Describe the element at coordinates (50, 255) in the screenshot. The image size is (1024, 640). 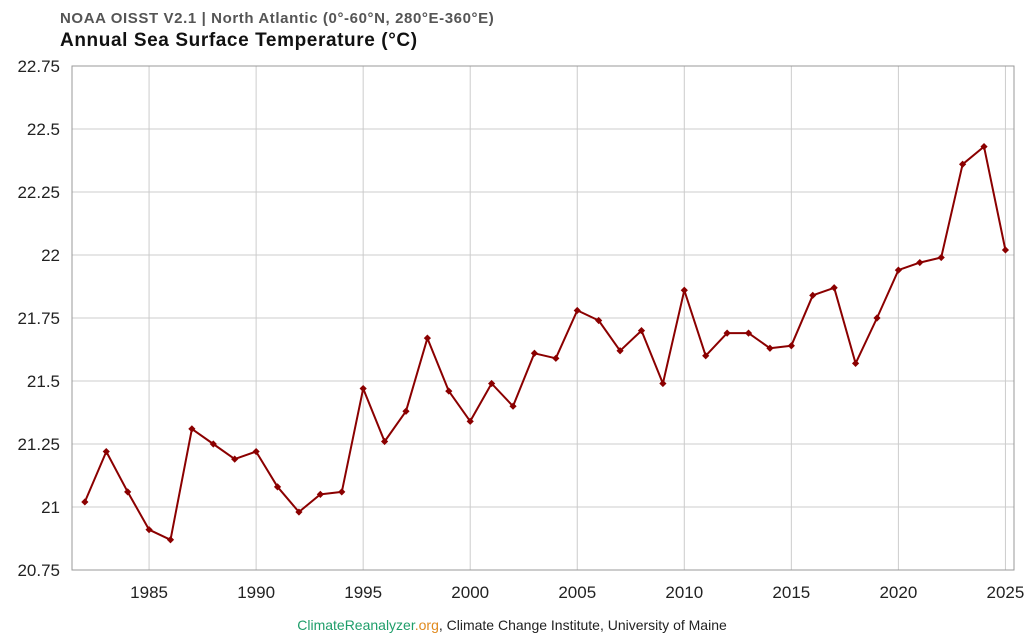
I see `y-tick-label: 22` at that location.